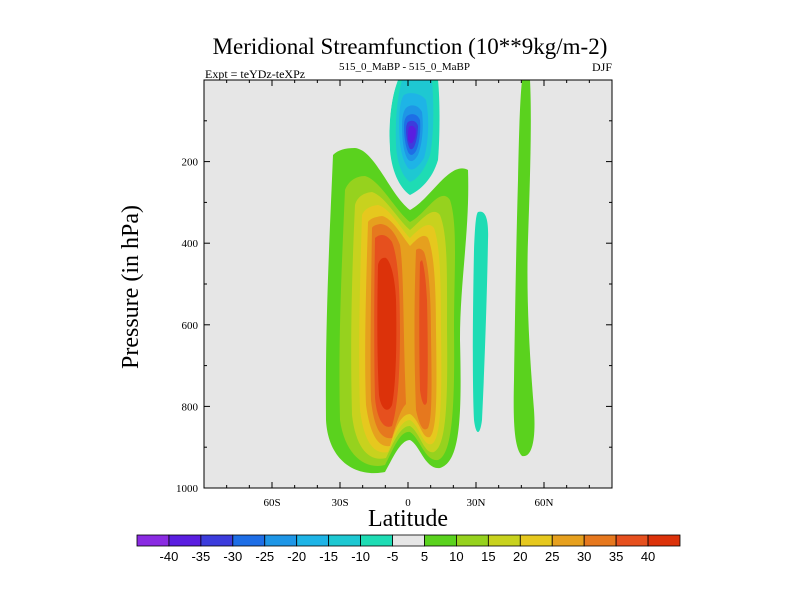 The image size is (800, 600). Describe the element at coordinates (520, 556) in the screenshot. I see `colorbar-label: 20` at that location.